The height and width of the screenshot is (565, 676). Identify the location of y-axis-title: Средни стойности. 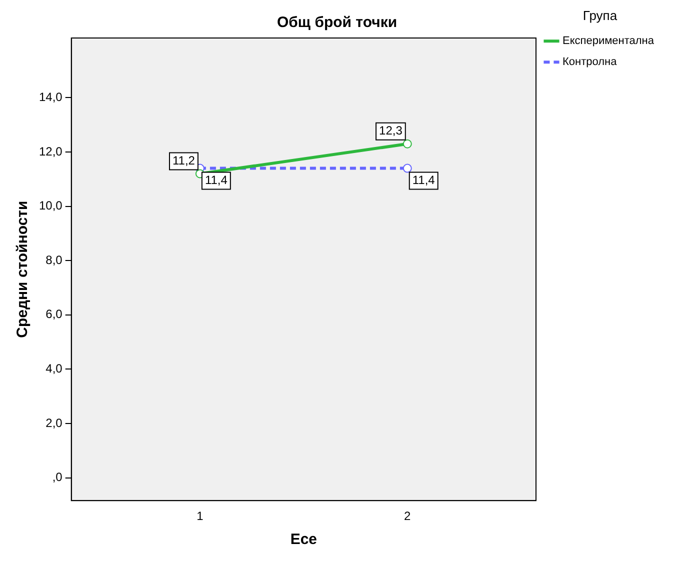
(23, 269).